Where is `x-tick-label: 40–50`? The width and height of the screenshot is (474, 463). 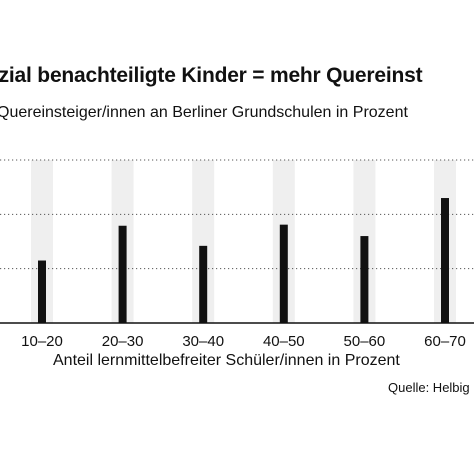
x-tick-label: 40–50 is located at coordinates (284, 341).